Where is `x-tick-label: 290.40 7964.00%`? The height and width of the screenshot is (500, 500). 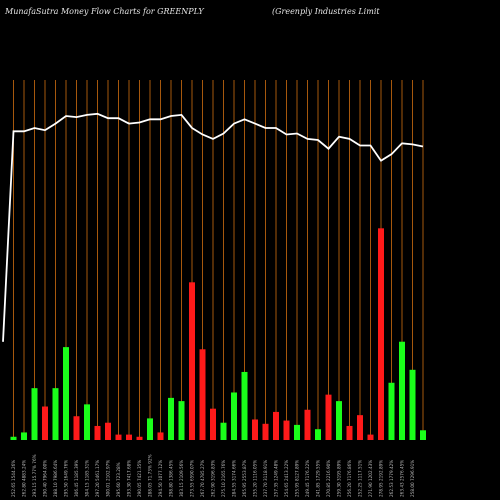
x-tick-label: 290.40 7964.00% is located at coordinates (45, 478).